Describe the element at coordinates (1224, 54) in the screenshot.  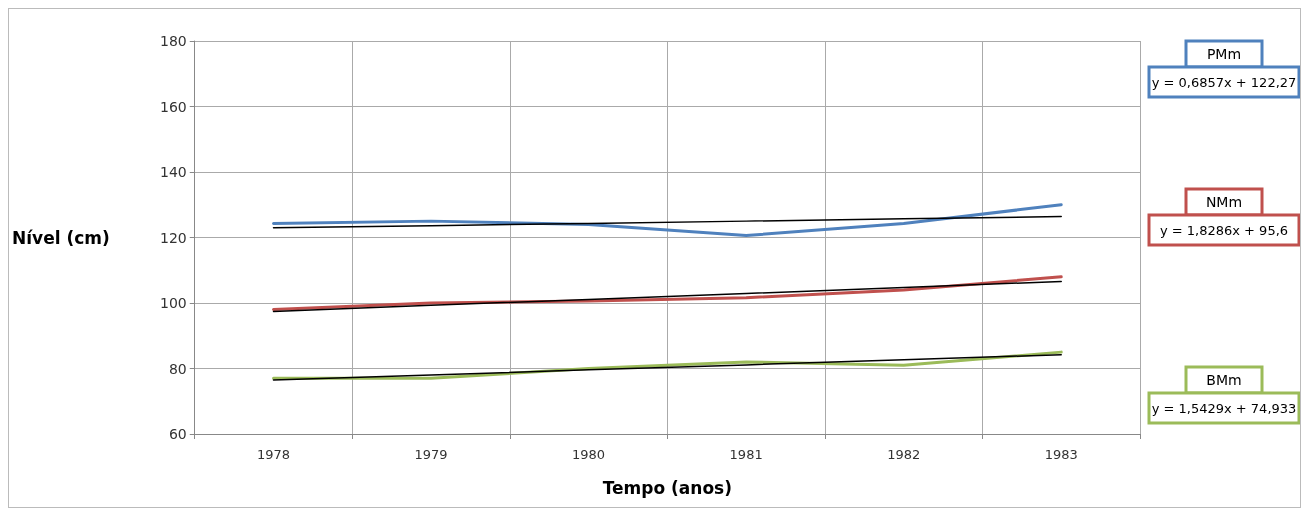
I see `text: PMm` at that location.